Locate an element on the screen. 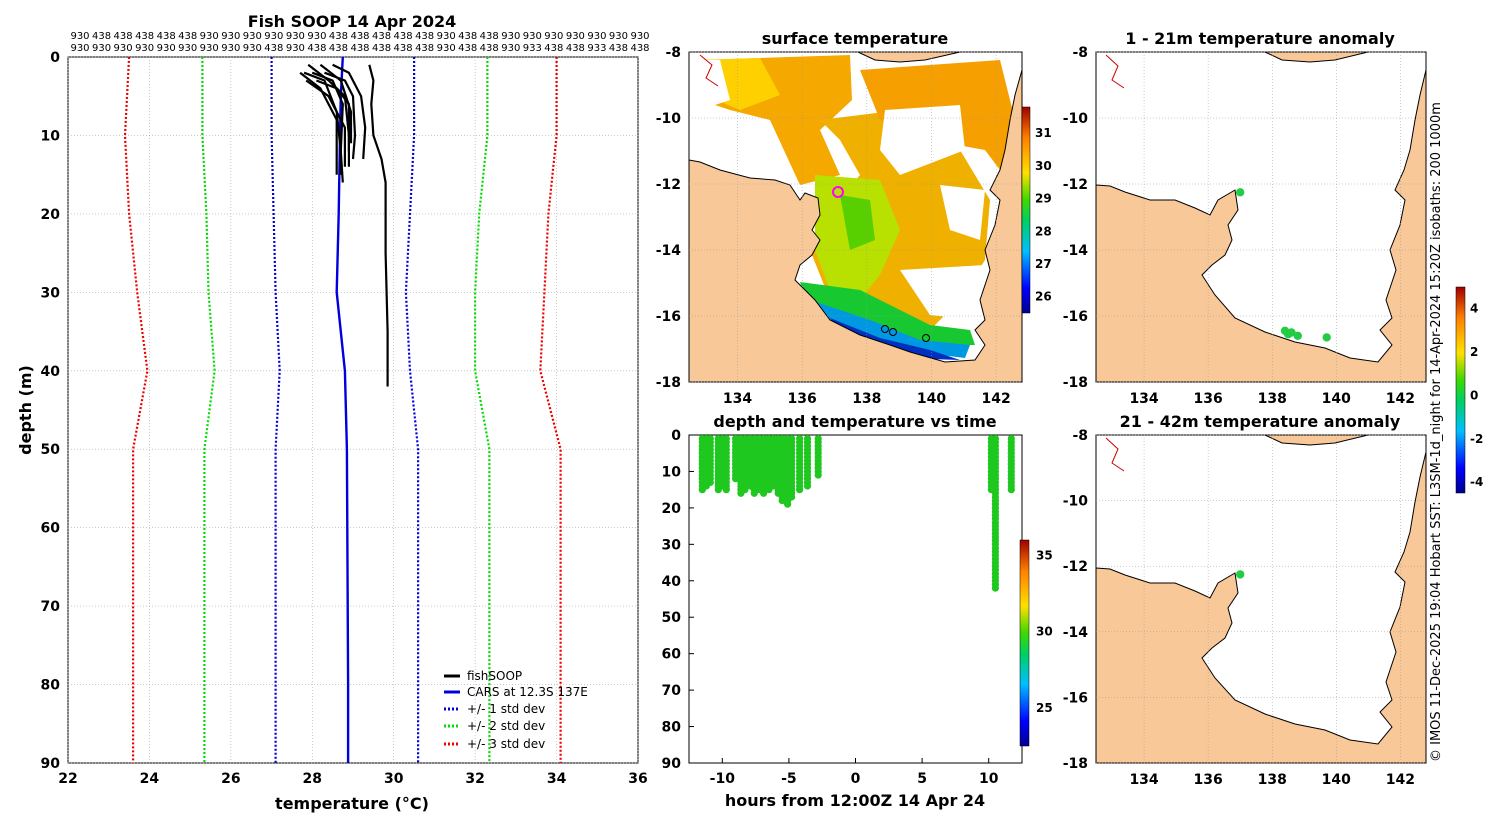 This screenshot has width=1500, height=820. map-lon-tick-label: 142 is located at coordinates (996, 399).